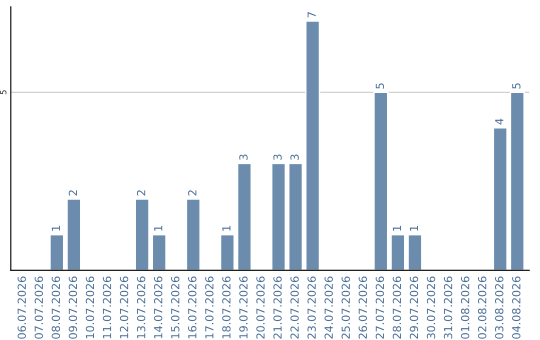  What do you see at coordinates (312, 15) in the screenshot?
I see `data-label: 7` at bounding box center [312, 15].